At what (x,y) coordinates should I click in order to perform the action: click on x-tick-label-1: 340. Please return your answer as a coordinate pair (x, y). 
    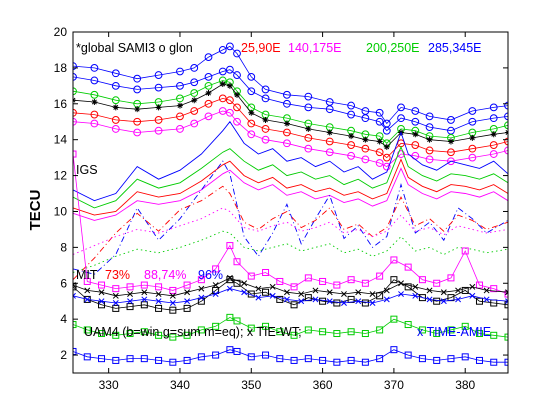
    Looking at the image, I should click on (180, 385).